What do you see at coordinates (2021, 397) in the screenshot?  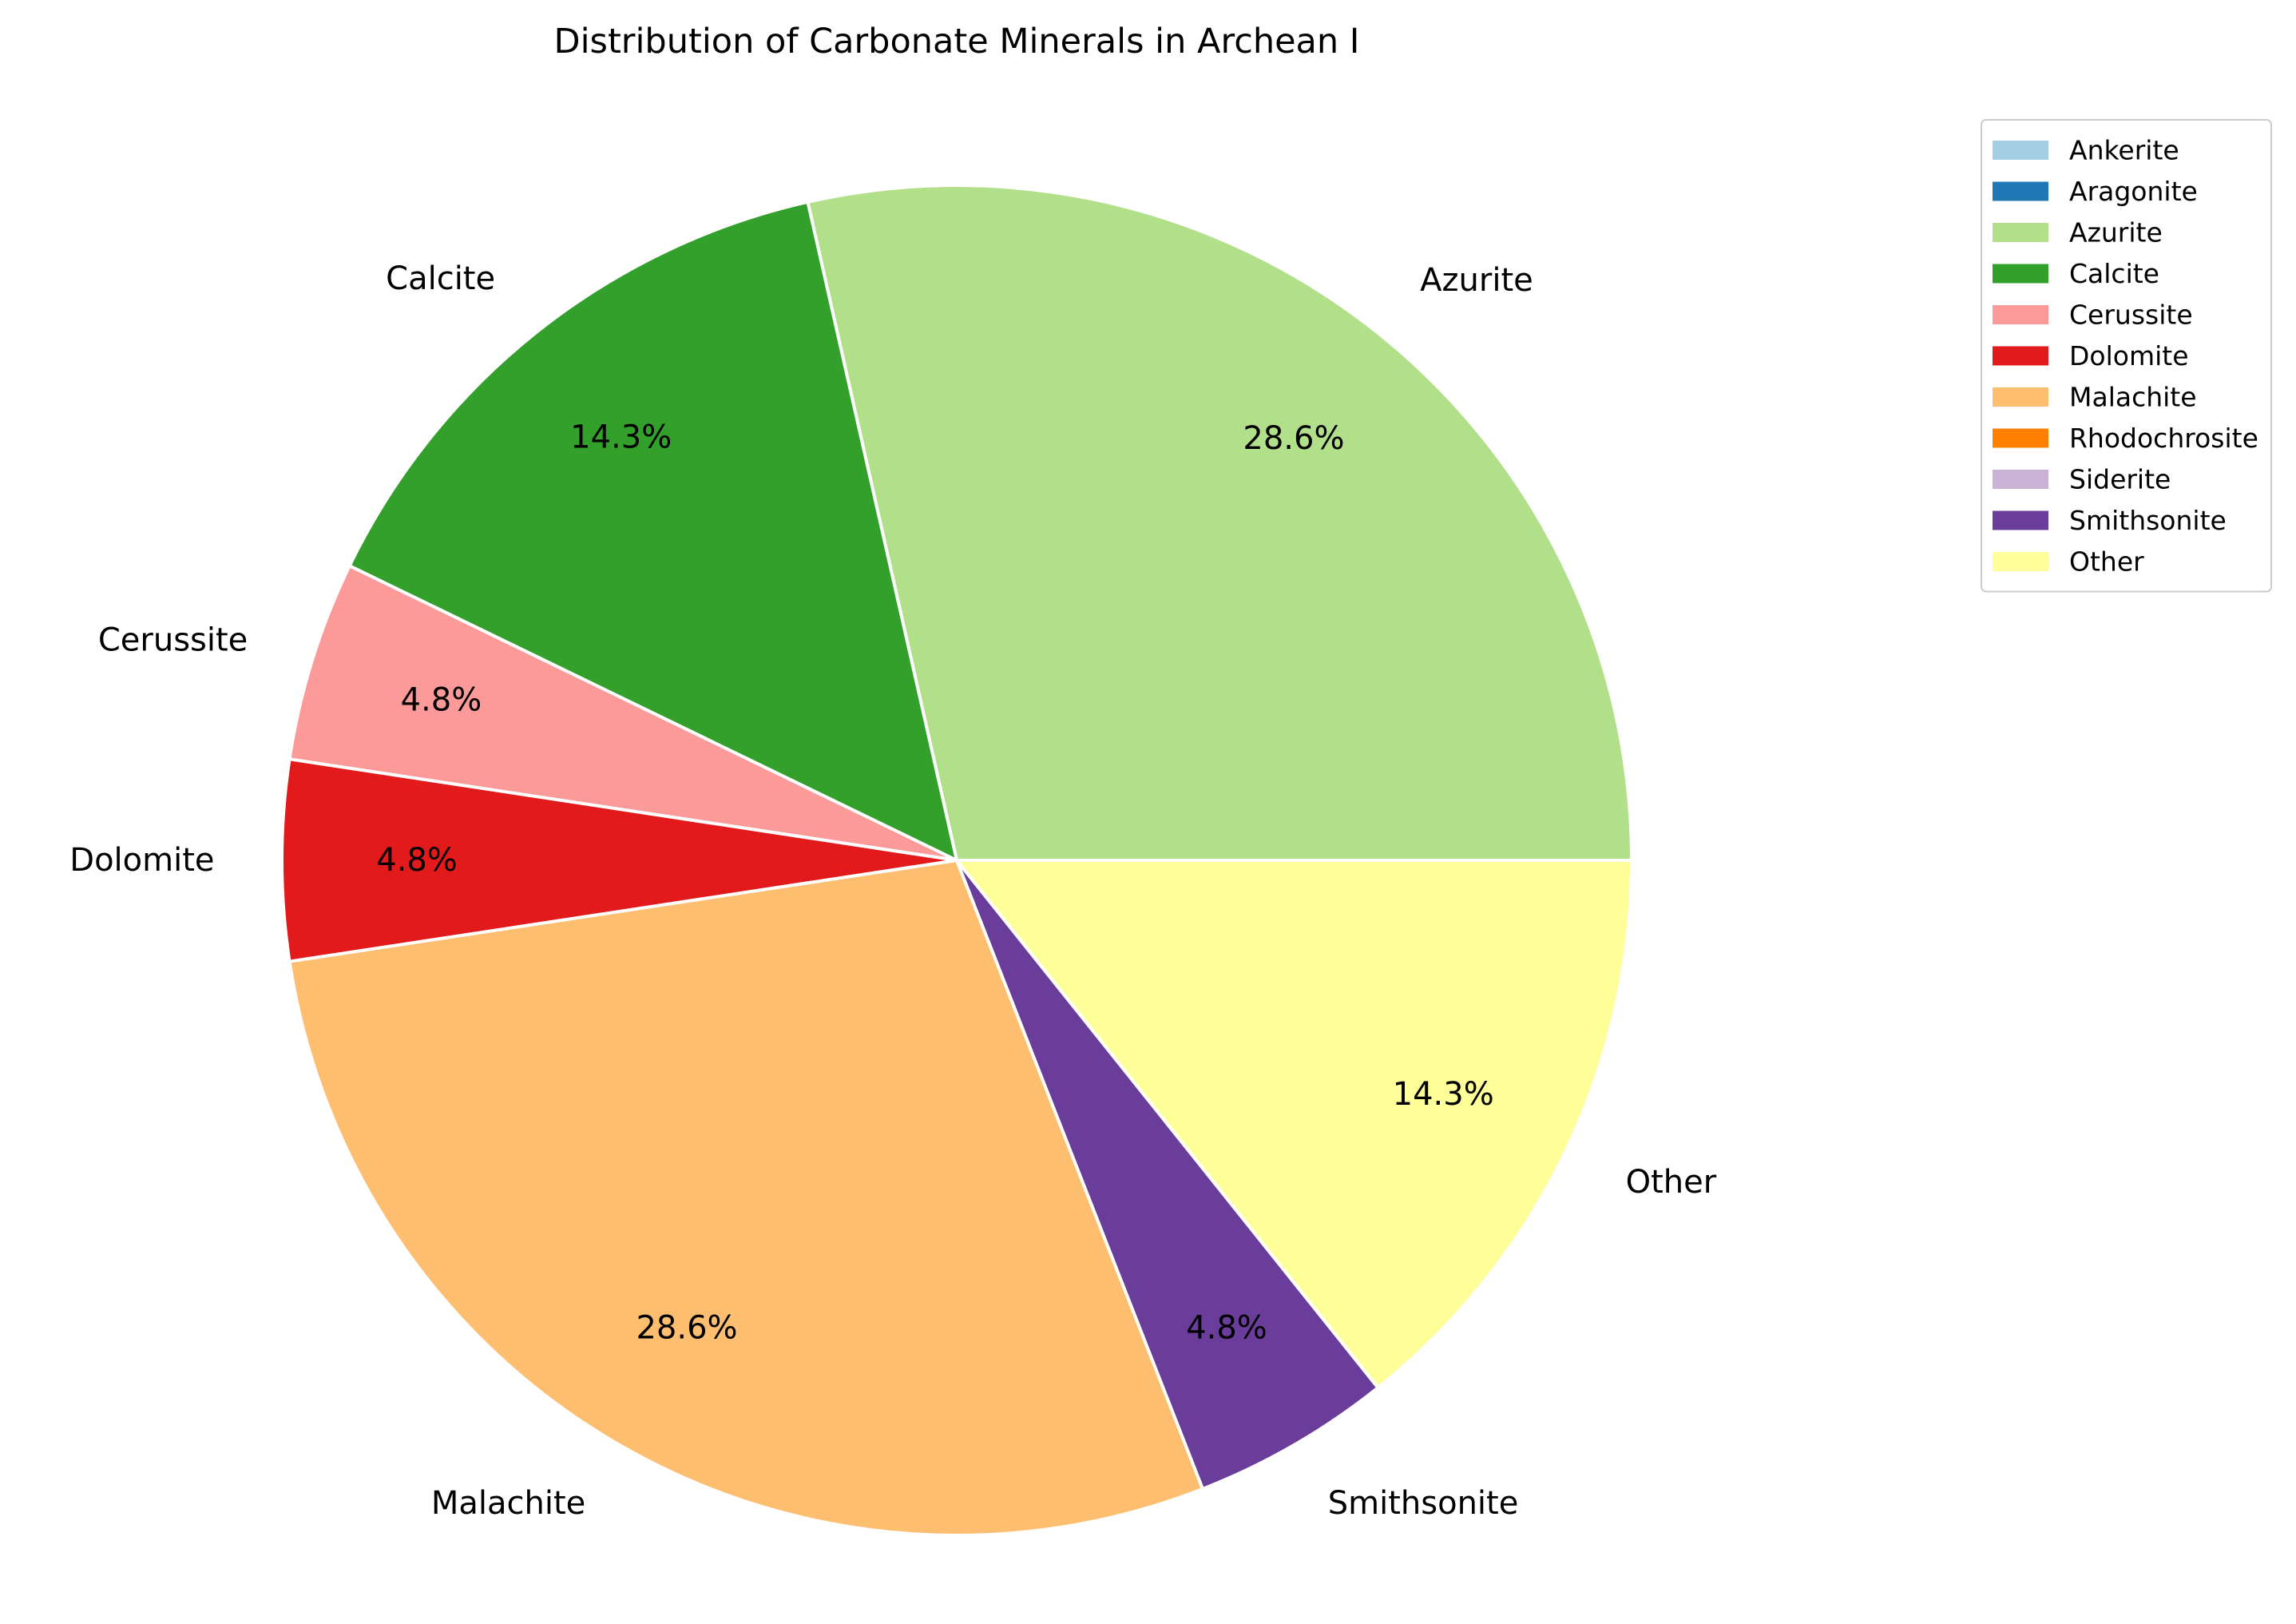 I see `legend-swatch-malachite` at bounding box center [2021, 397].